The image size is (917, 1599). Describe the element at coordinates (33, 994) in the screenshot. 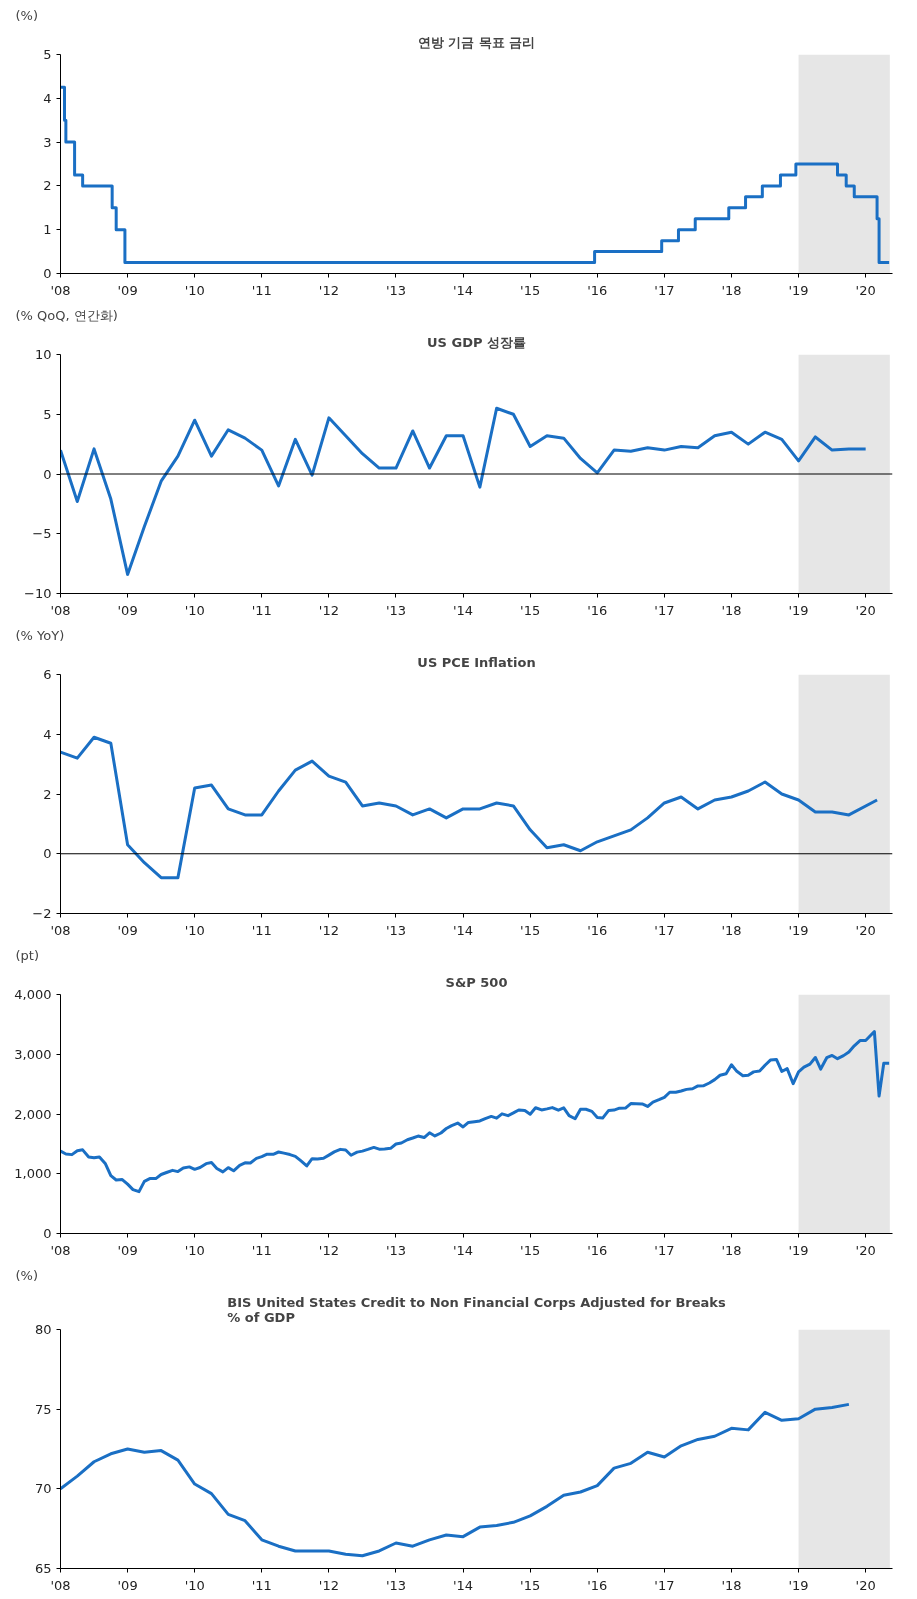

I see `y-tick-label: 4,000` at that location.